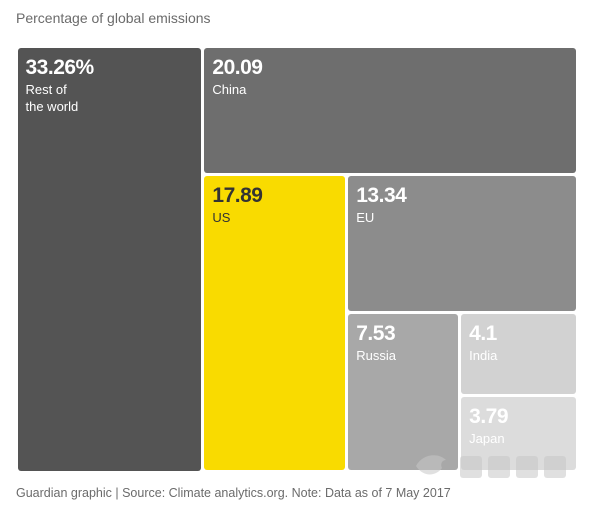  I want to click on tile-label: China, so click(229, 89).